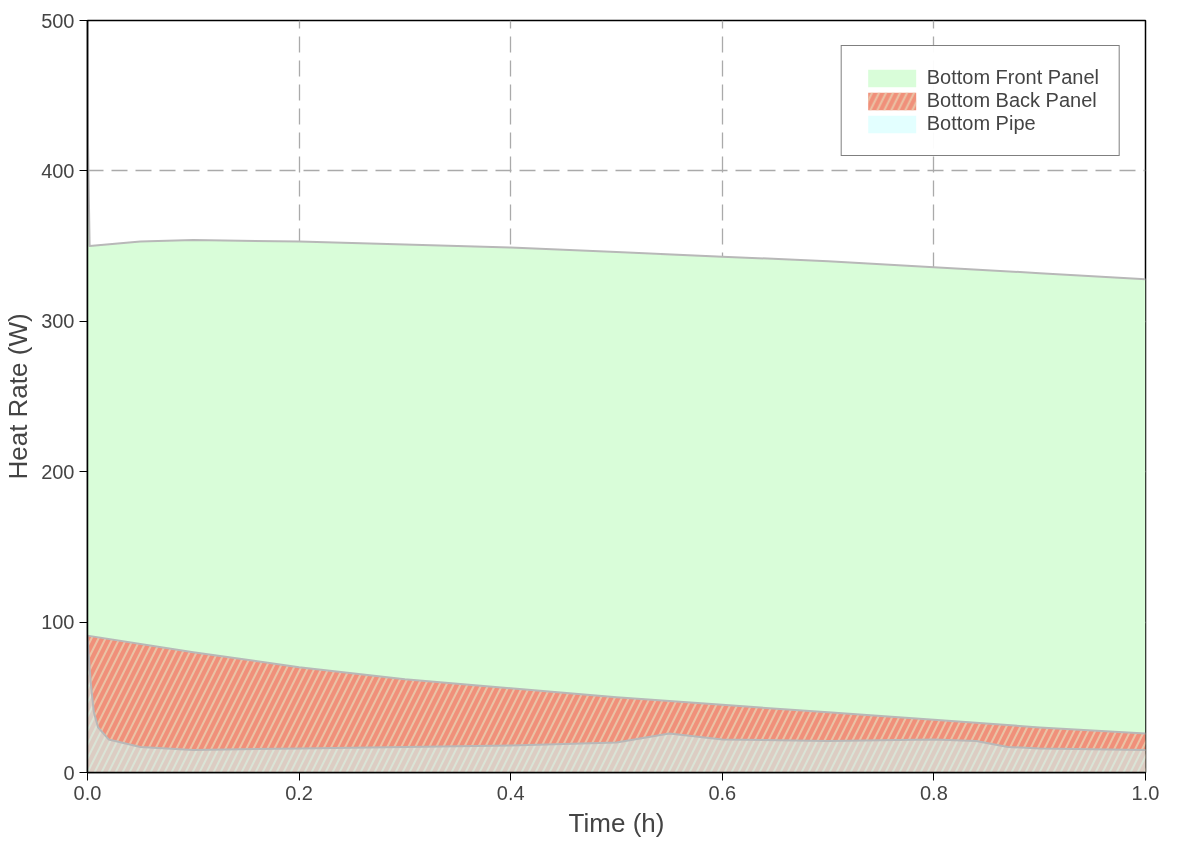 Image resolution: width=1181 pixels, height=845 pixels. I want to click on legend-label: Bottom Back Panel, so click(1011, 100).